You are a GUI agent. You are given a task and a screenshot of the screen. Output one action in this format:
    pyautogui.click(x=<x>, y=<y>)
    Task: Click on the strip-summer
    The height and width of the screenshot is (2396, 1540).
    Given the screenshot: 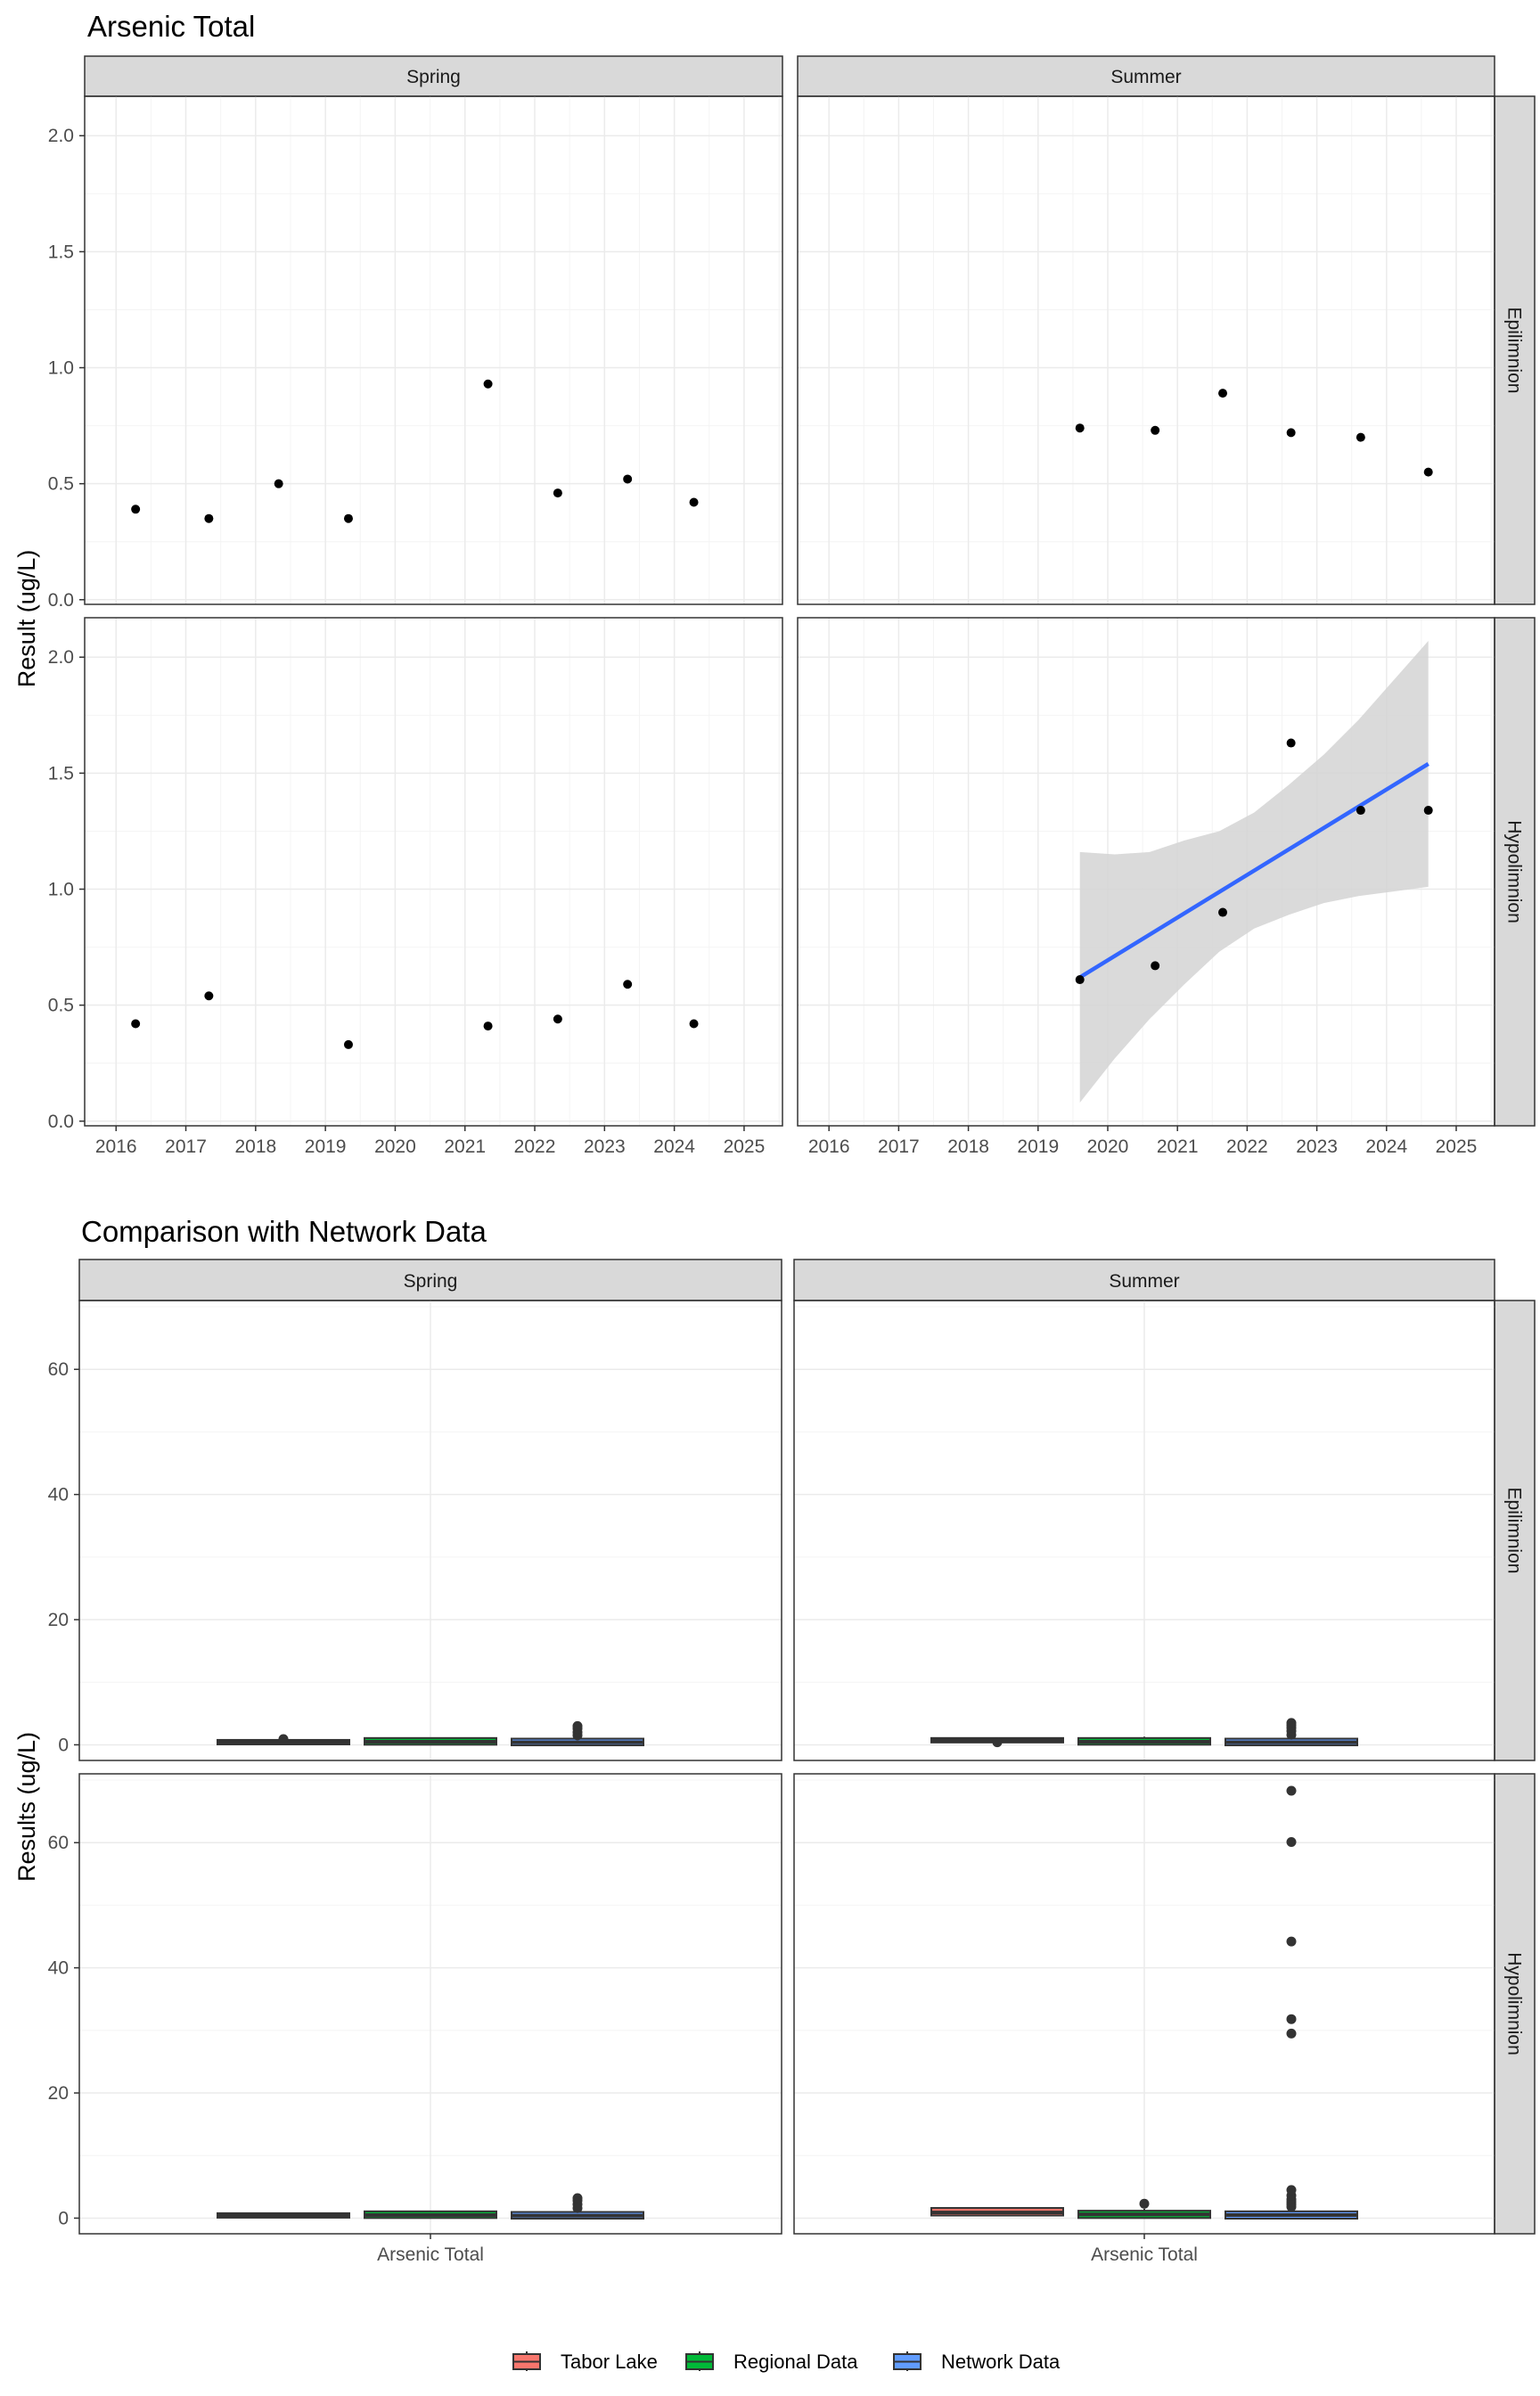 What is the action you would take?
    pyautogui.click(x=1146, y=76)
    